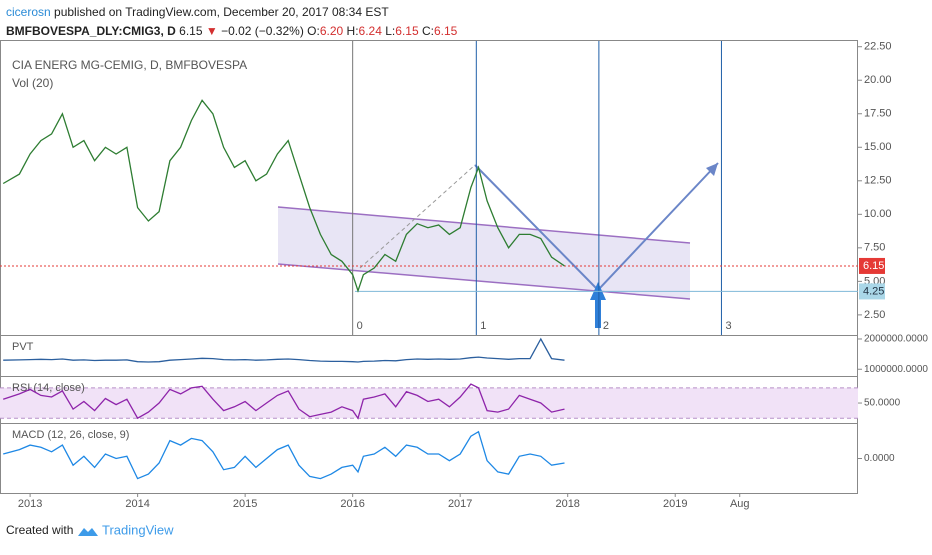  What do you see at coordinates (352, 504) in the screenshot?
I see `x-tick-label: 2016` at bounding box center [352, 504].